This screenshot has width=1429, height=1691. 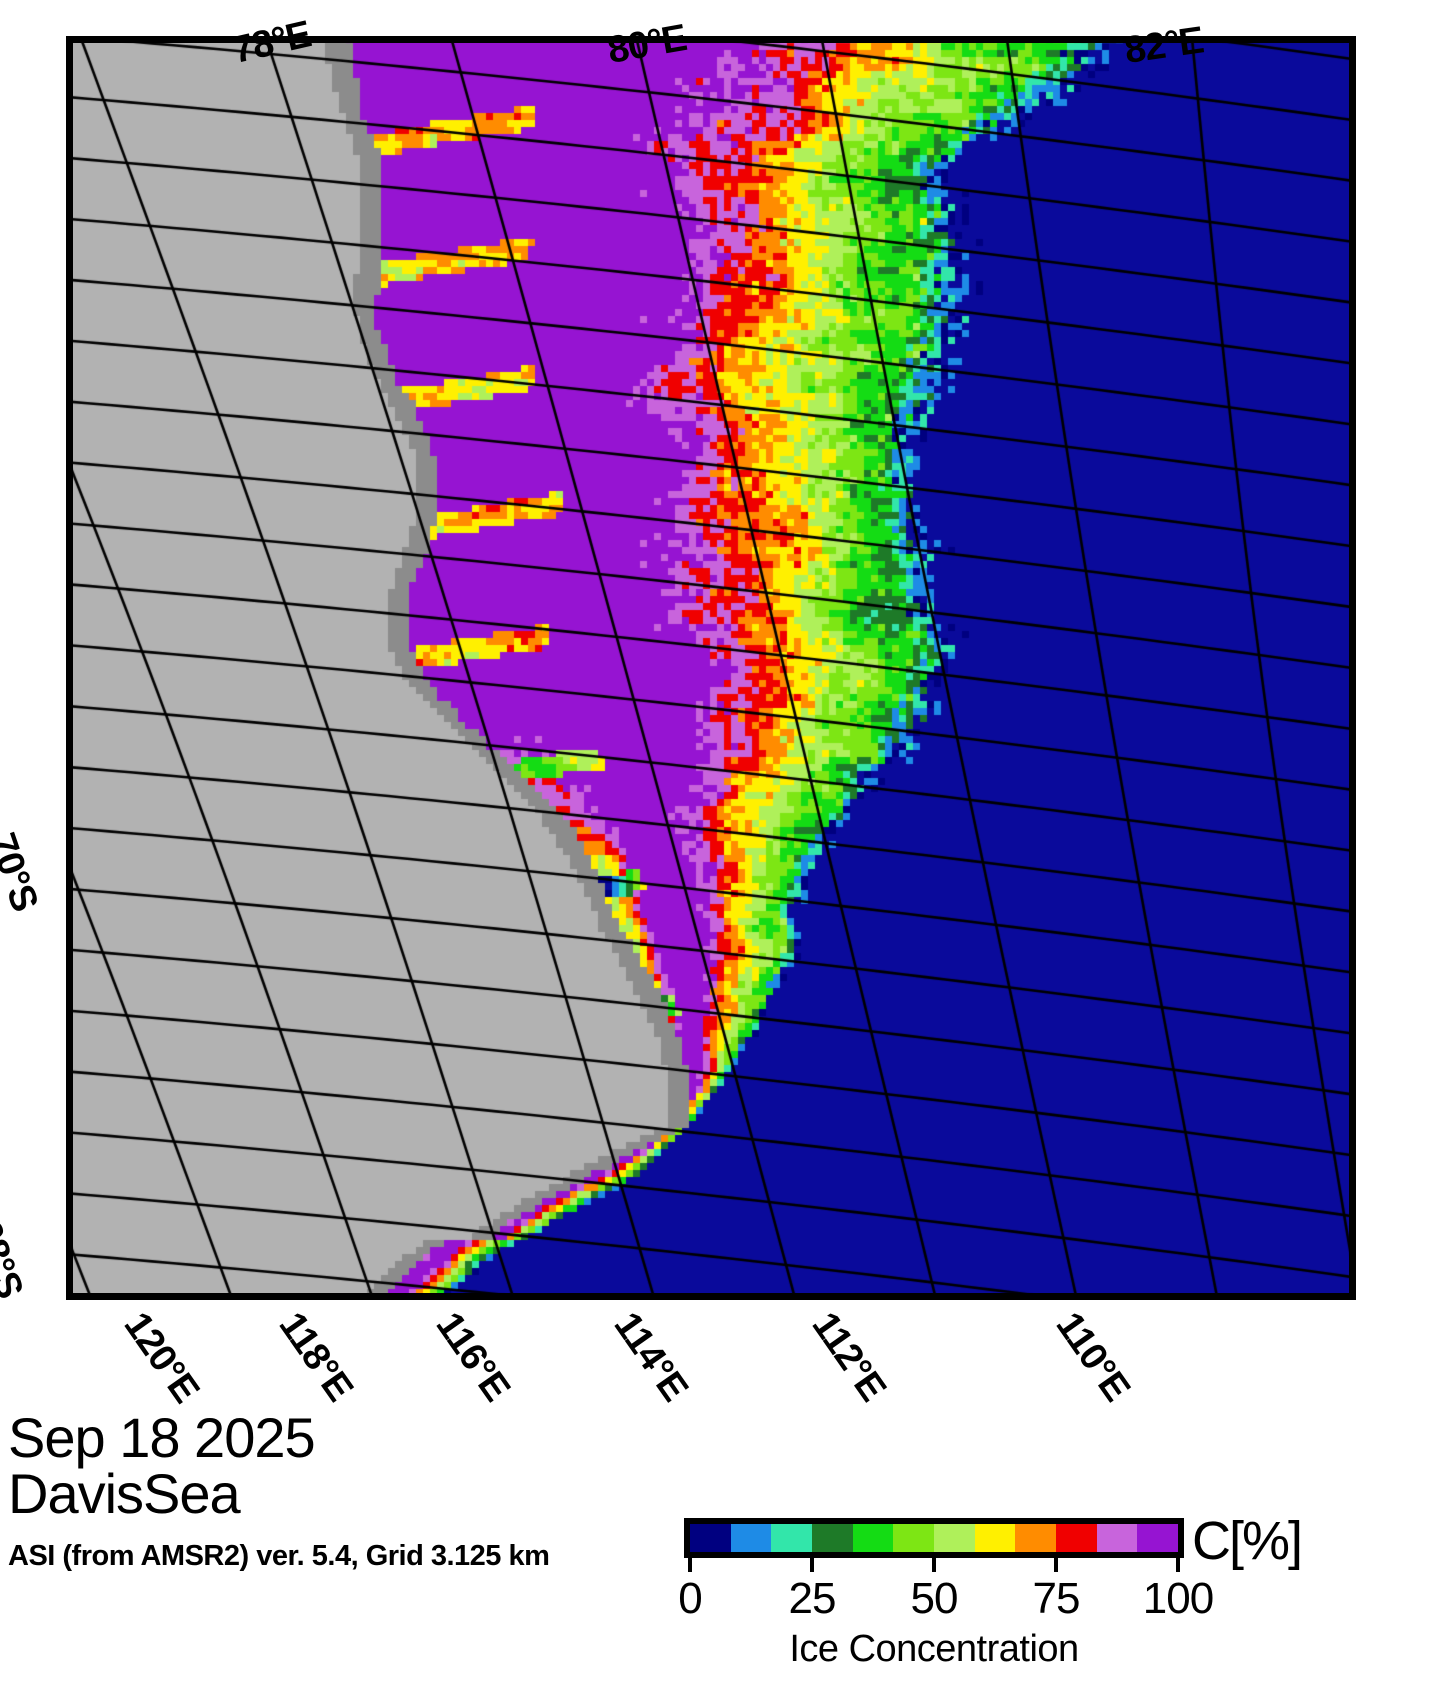 I want to click on colorbar-tick-labels: 0 25 50 75 100, so click(x=946, y=1598).